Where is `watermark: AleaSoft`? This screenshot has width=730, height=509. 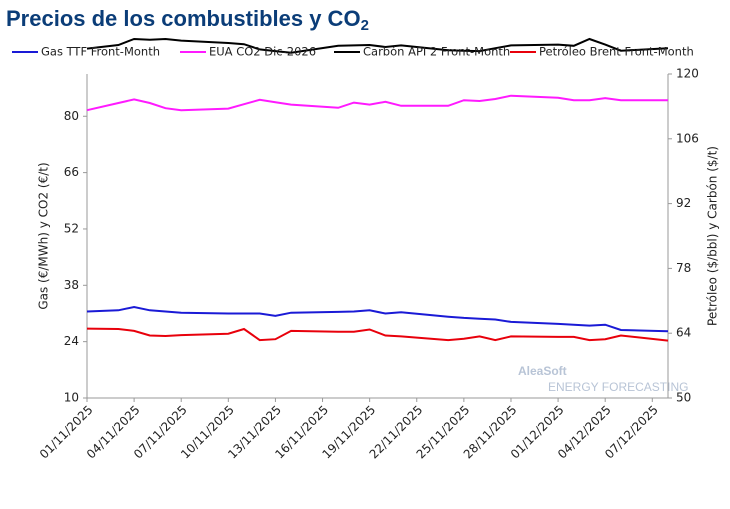 watermark: AleaSoft is located at coordinates (542, 371).